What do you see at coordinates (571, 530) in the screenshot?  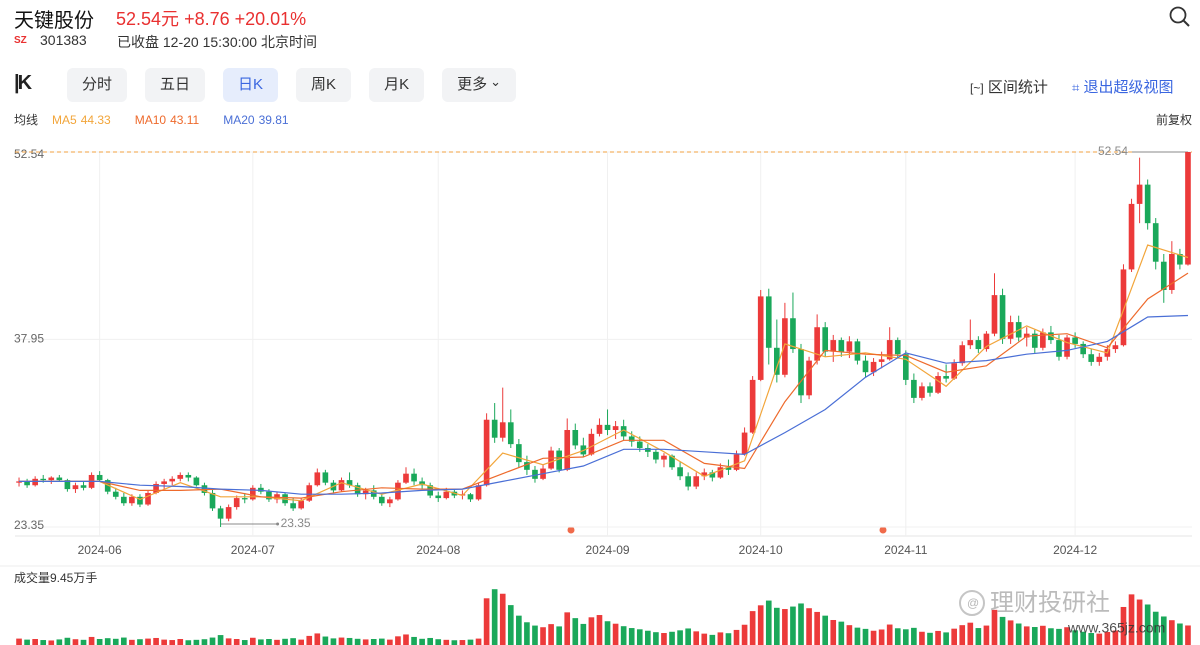 I see `event-dot` at bounding box center [571, 530].